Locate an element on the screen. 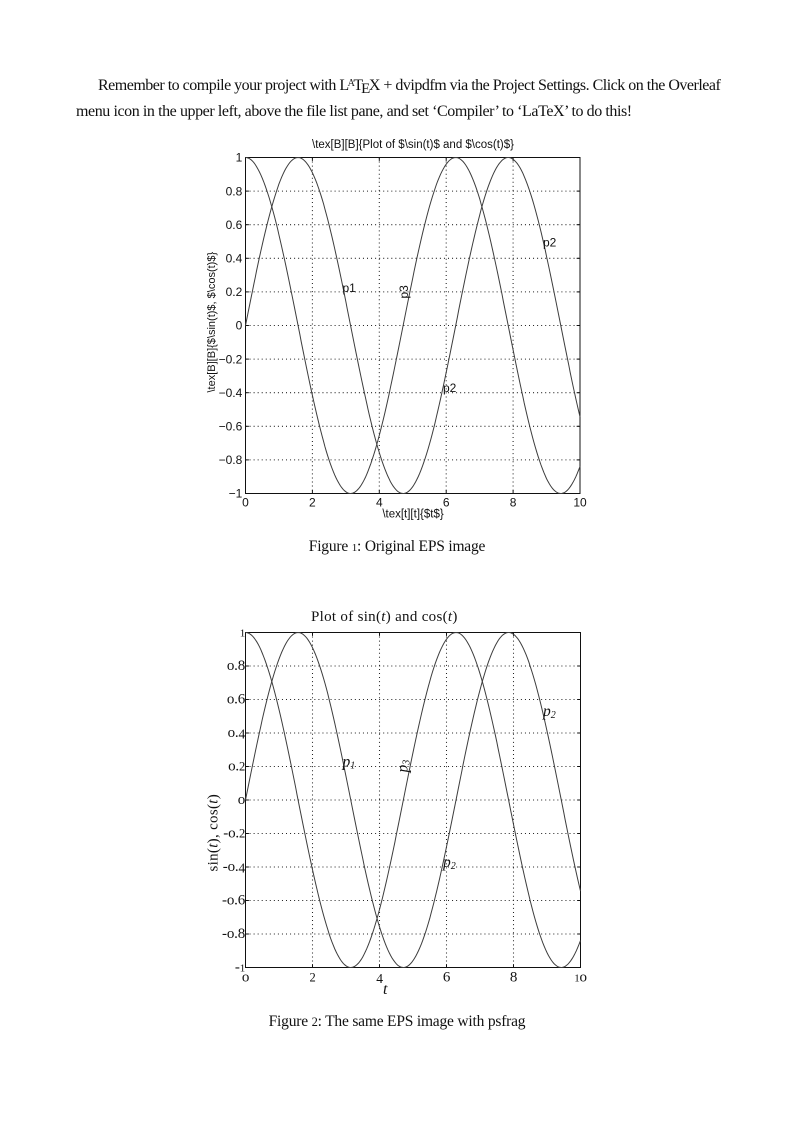  svg-text: o.6 is located at coordinates (236, 700).